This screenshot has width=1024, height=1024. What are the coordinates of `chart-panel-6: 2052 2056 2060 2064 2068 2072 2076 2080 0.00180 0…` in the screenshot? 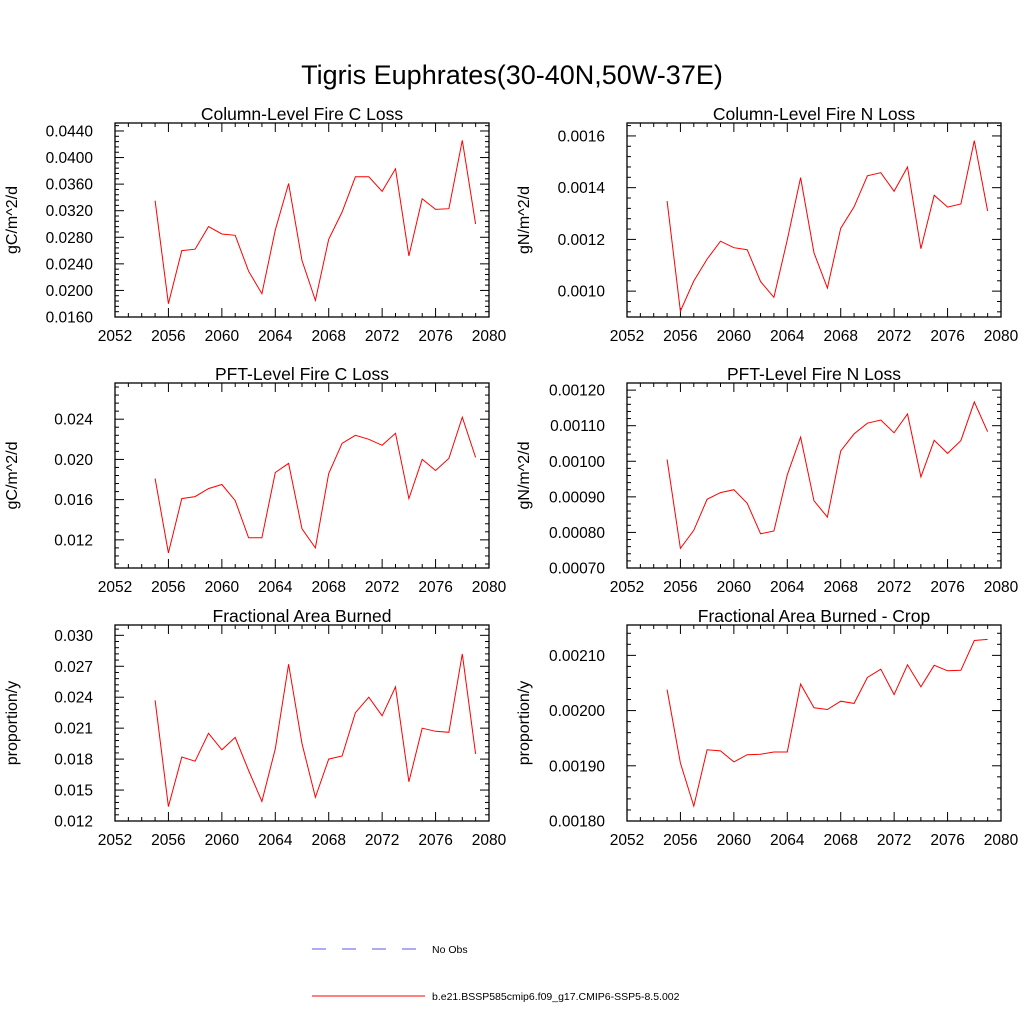 It's located at (767, 727).